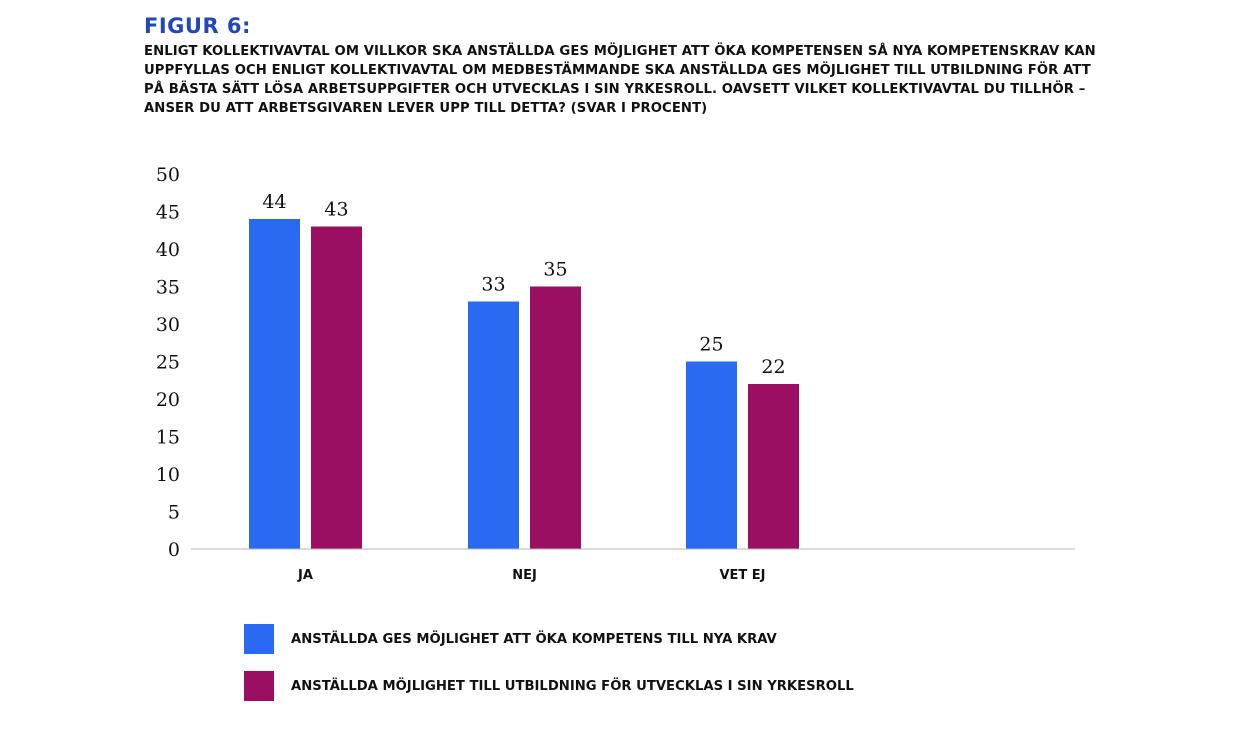 This screenshot has width=1237, height=732. I want to click on data-label: 22, so click(773, 367).